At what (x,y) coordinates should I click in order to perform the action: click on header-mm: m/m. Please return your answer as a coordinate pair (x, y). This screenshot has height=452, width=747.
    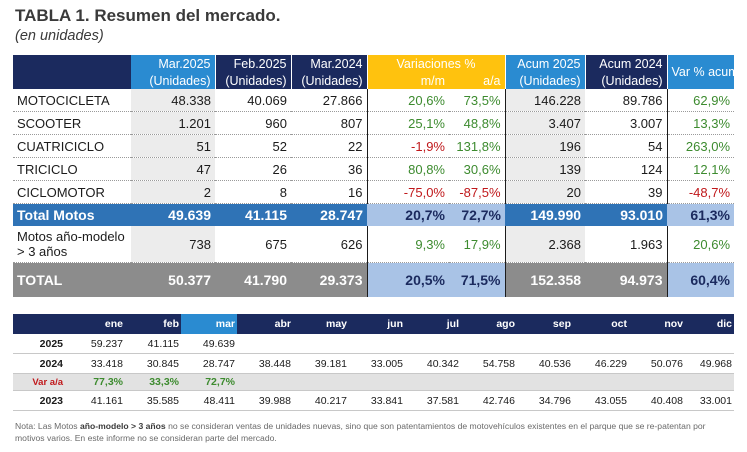
    Looking at the image, I should click on (407, 80).